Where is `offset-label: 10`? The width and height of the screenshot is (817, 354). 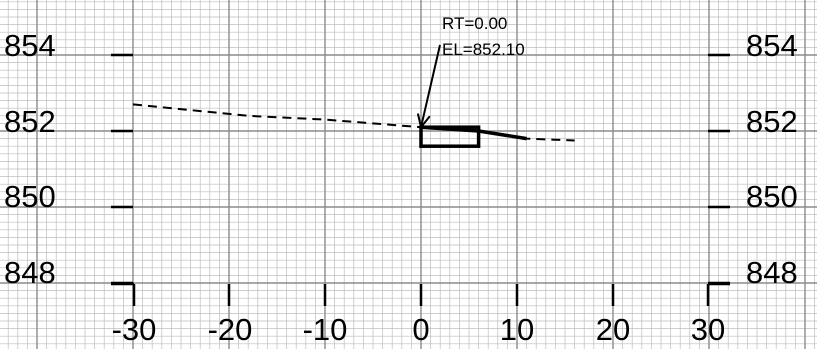 offset-label: 10 is located at coordinates (517, 329).